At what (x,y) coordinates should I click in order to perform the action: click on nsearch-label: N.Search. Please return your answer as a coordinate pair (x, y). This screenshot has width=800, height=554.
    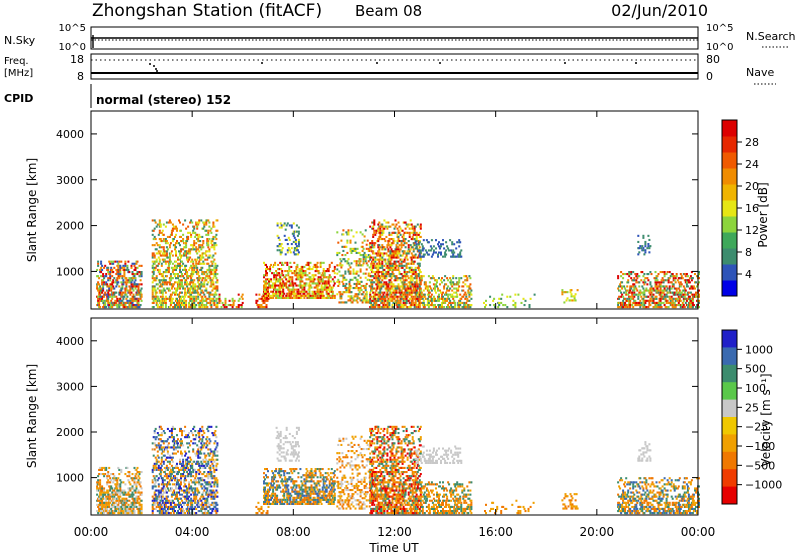
    Looking at the image, I should click on (771, 36).